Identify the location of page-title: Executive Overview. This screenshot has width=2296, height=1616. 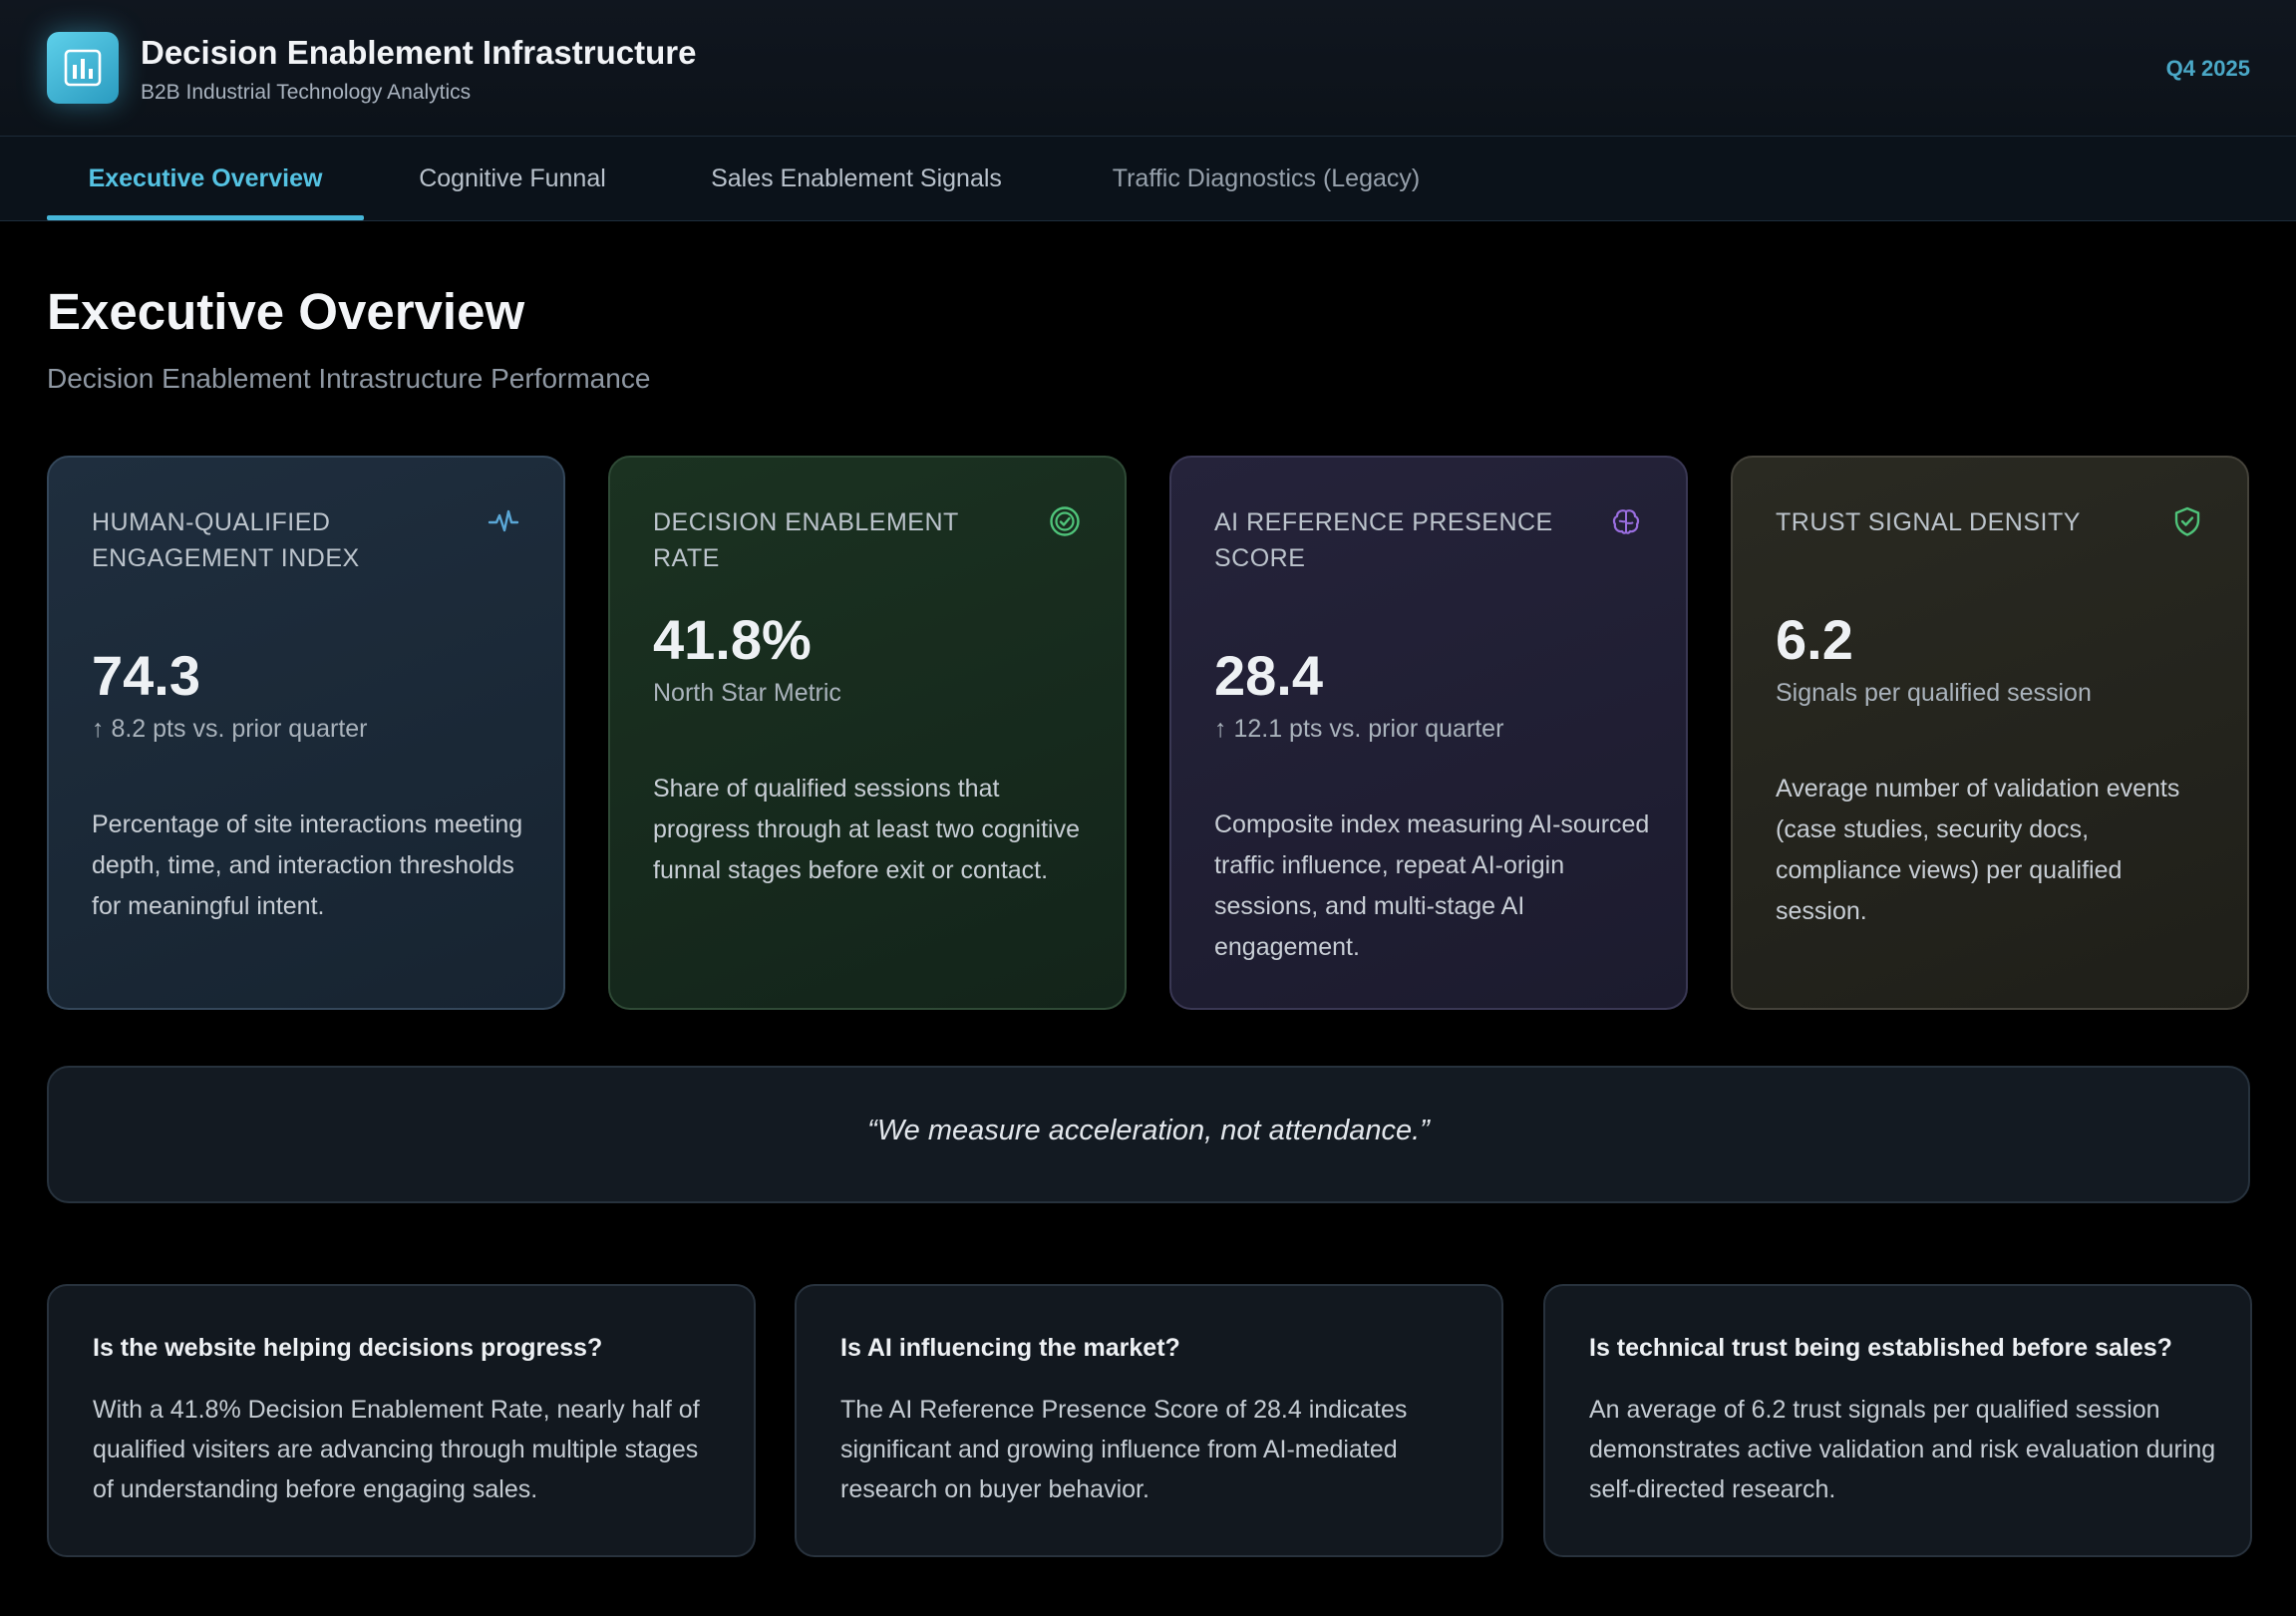
(286, 311).